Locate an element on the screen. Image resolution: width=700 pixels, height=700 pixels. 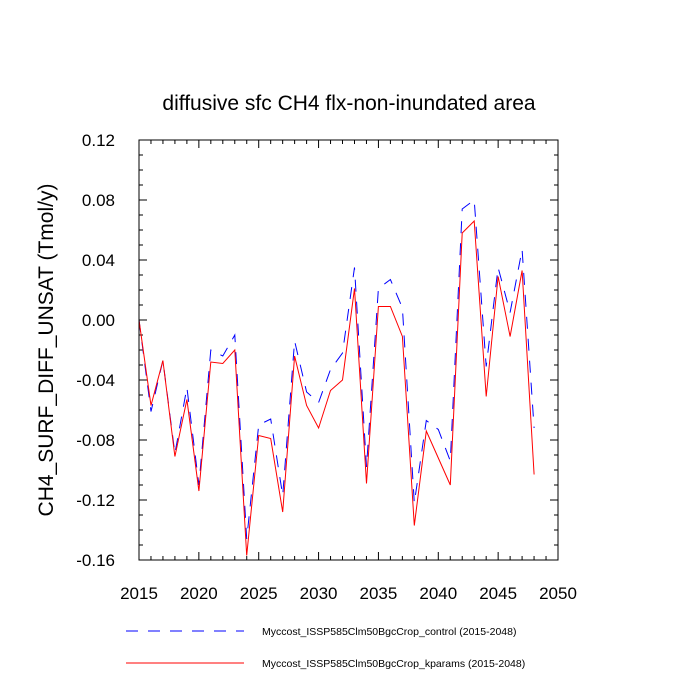
x-tick-label: 2045 is located at coordinates (498, 593).